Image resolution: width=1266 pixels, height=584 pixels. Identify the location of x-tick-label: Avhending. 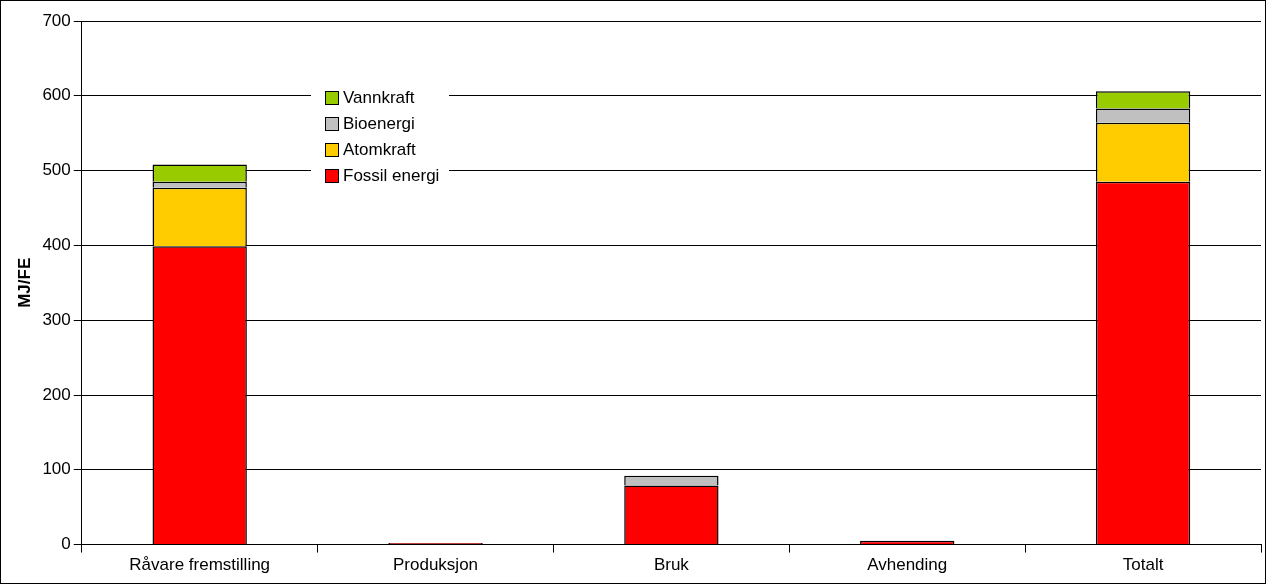
(907, 565).